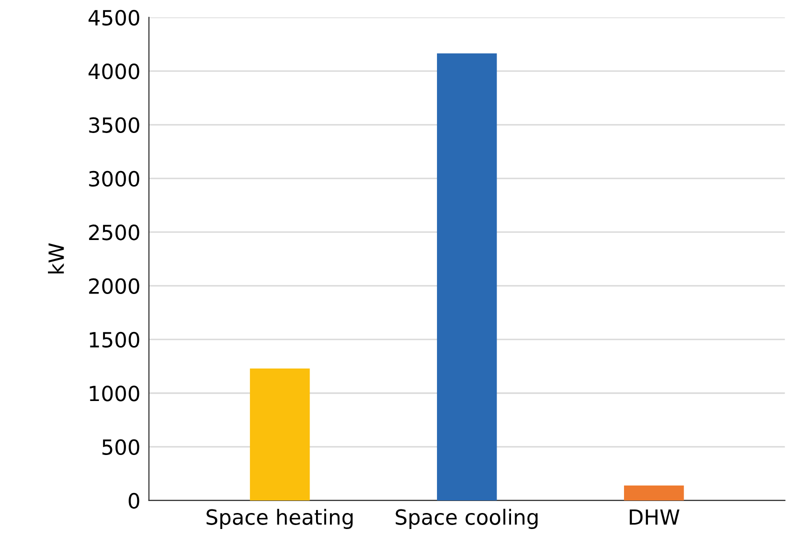 Image resolution: width=805 pixels, height=544 pixels. Describe the element at coordinates (115, 340) in the screenshot. I see `y-tick-label: 1500` at that location.